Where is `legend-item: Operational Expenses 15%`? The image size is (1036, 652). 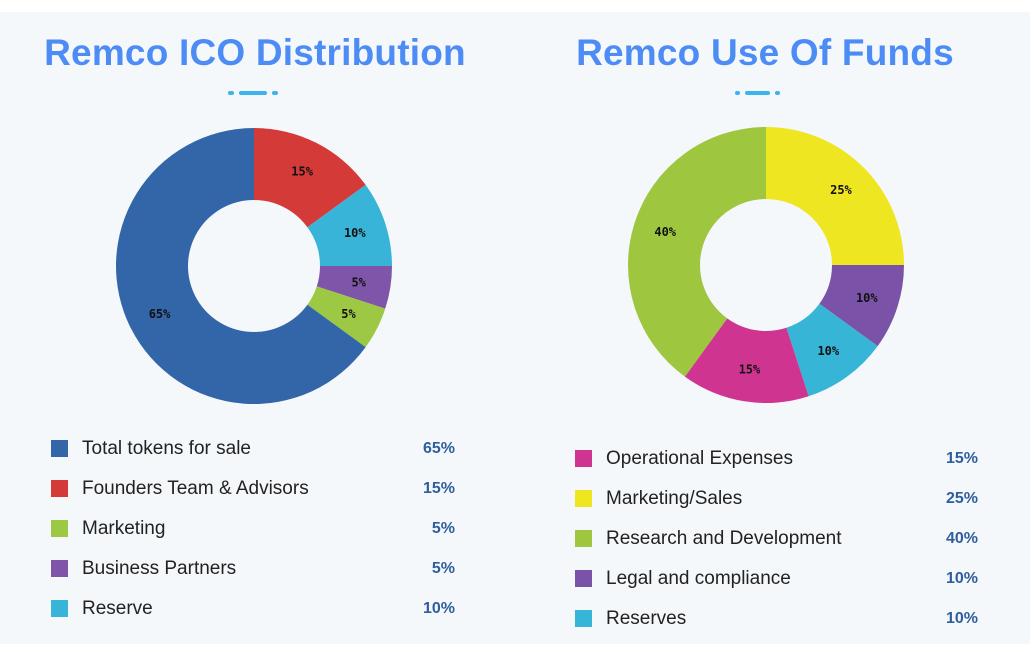 legend-item: Operational Expenses 15% is located at coordinates (772, 459).